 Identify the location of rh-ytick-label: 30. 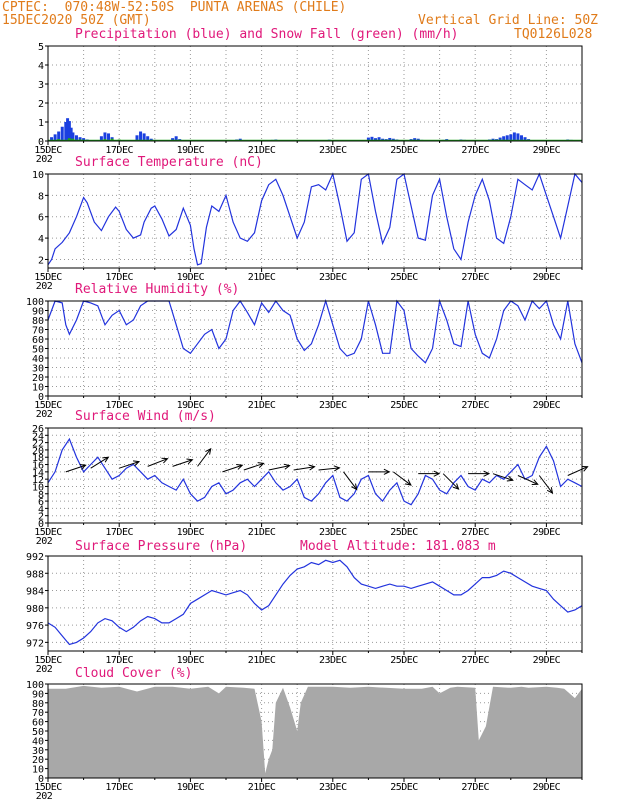
(38, 369).